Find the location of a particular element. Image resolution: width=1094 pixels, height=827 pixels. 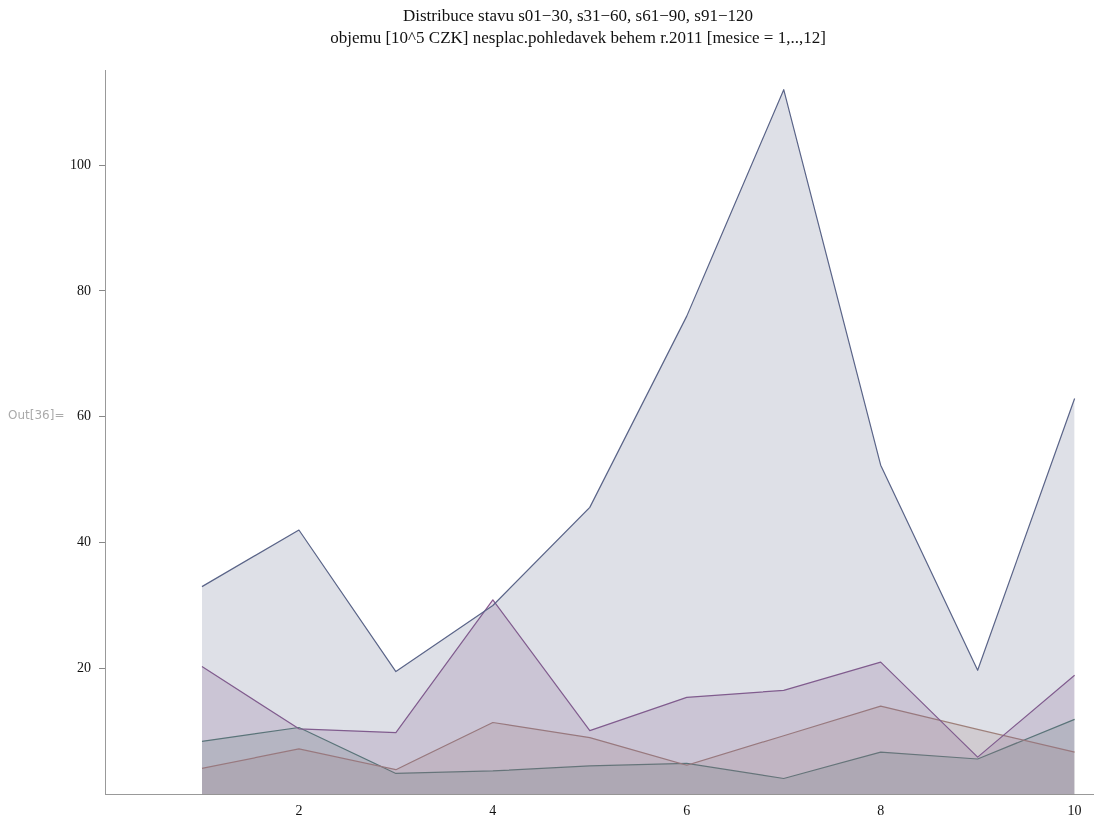

x-tick-label: 4 is located at coordinates (493, 811).